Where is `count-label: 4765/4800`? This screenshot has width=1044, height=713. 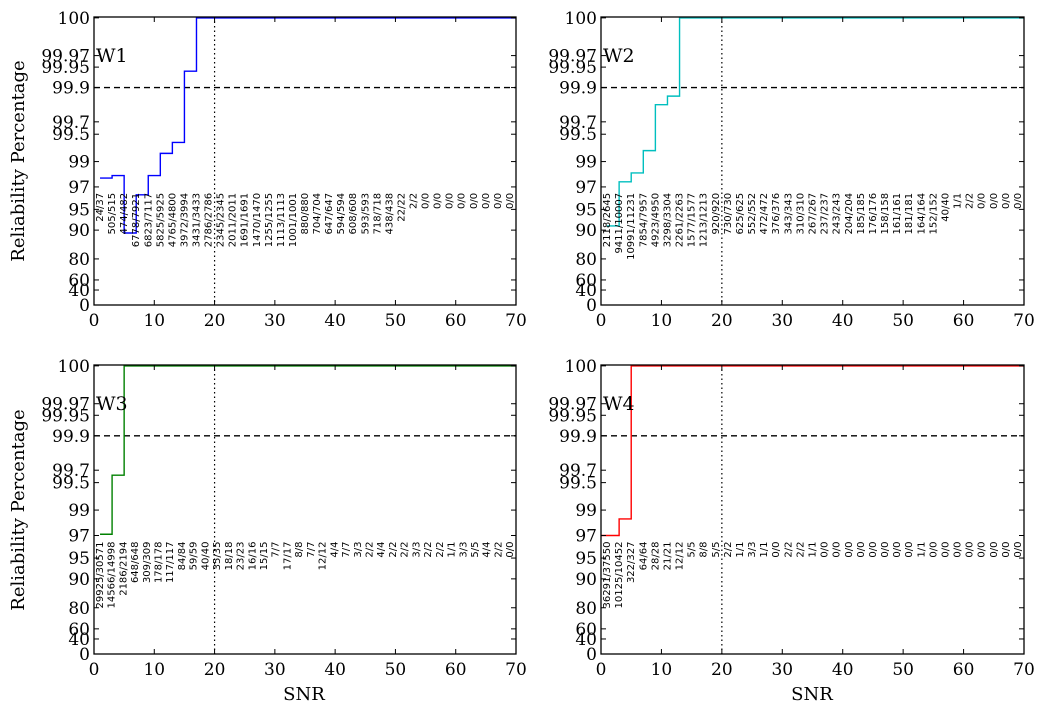 count-label: 4765/4800 is located at coordinates (172, 220).